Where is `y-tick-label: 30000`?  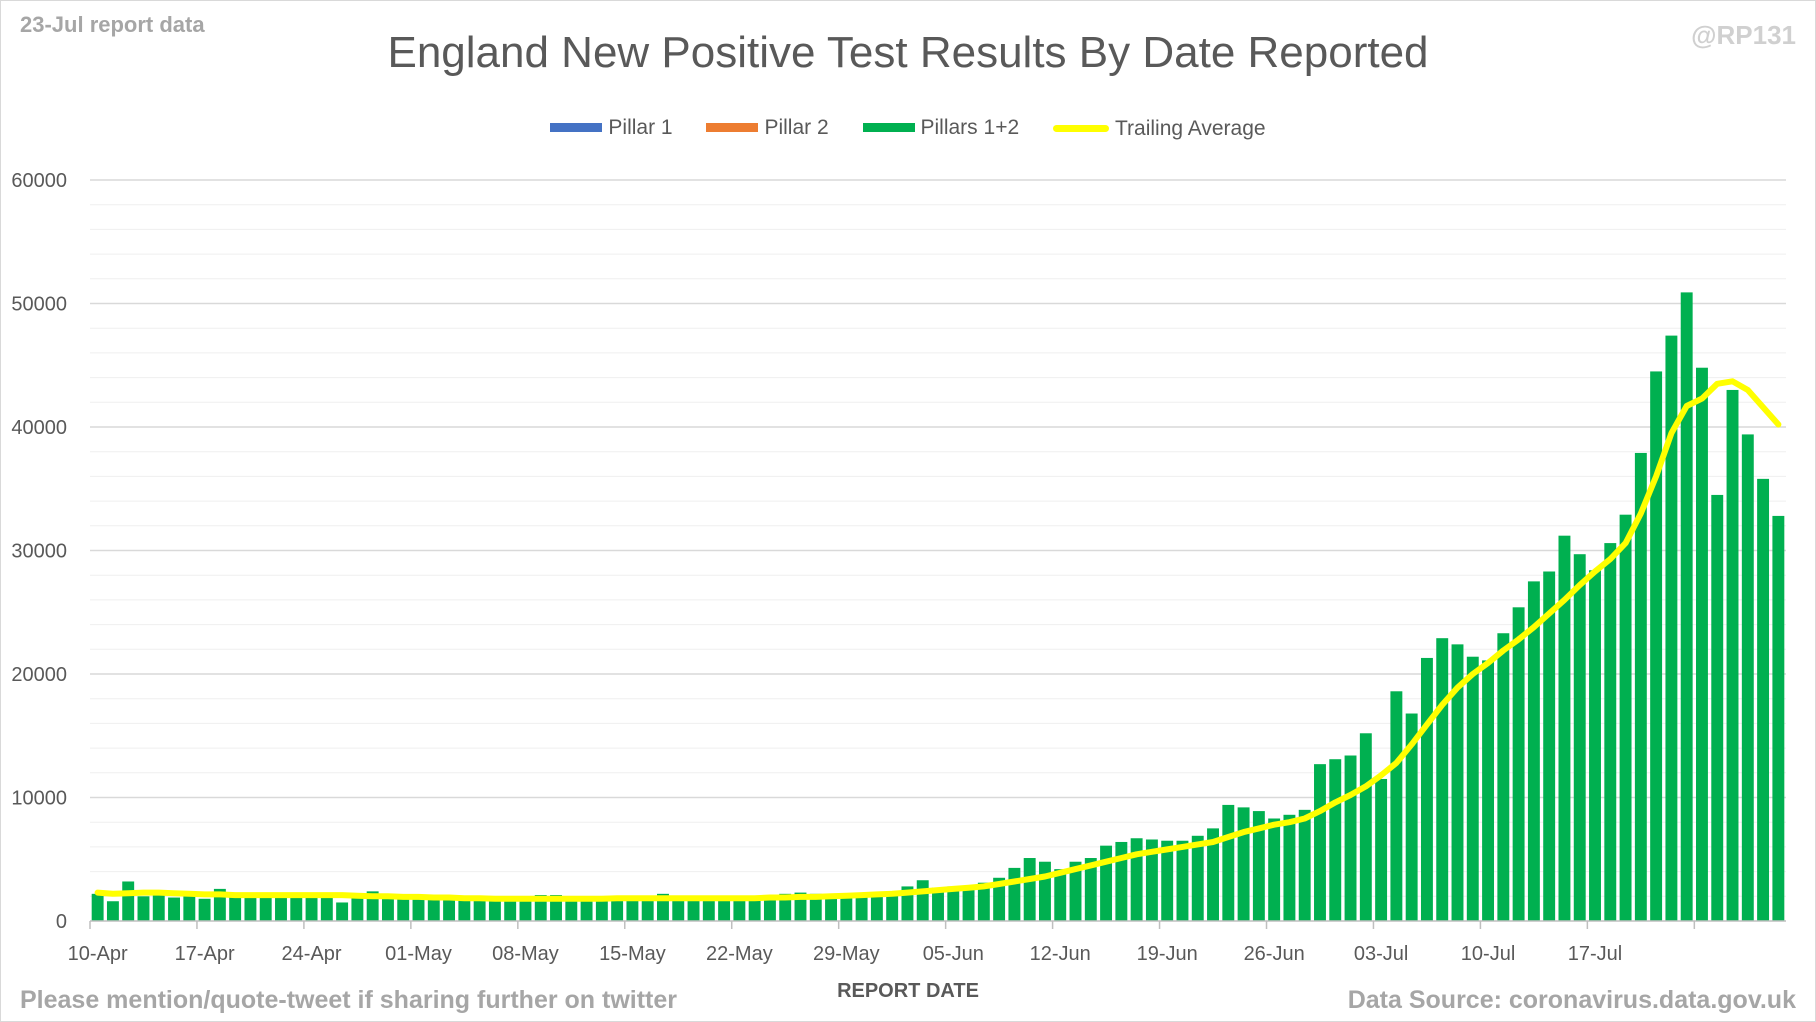
y-tick-label: 30000 is located at coordinates (39, 552).